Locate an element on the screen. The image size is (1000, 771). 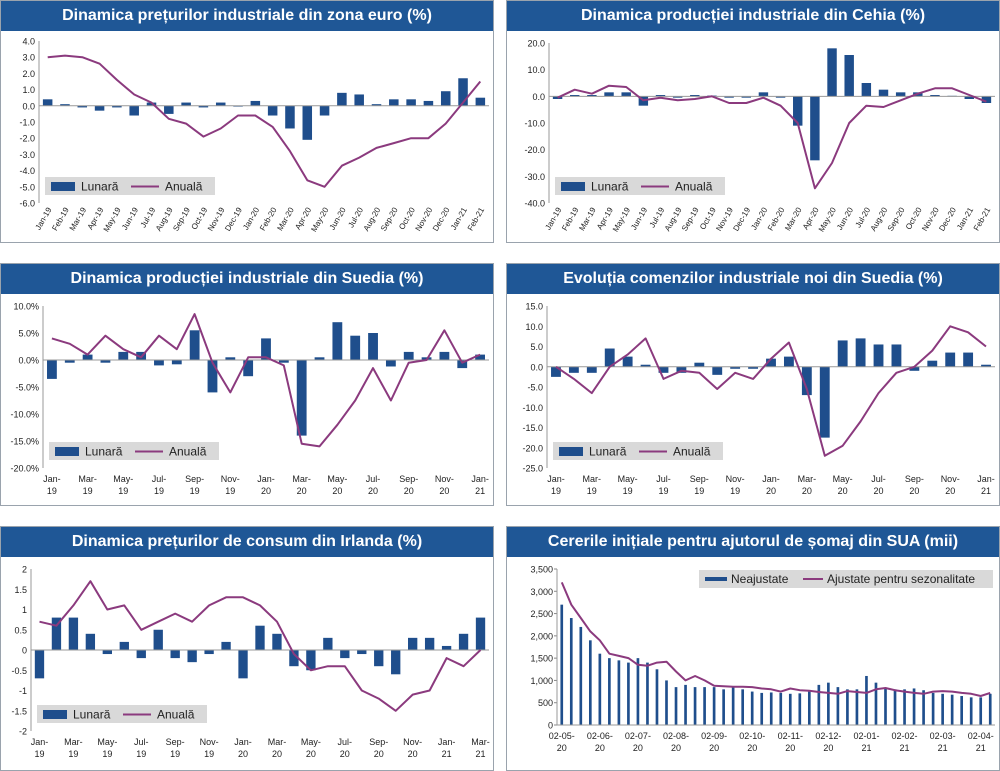
y-tick-label: 10.0 is located at coordinates (536, 70).